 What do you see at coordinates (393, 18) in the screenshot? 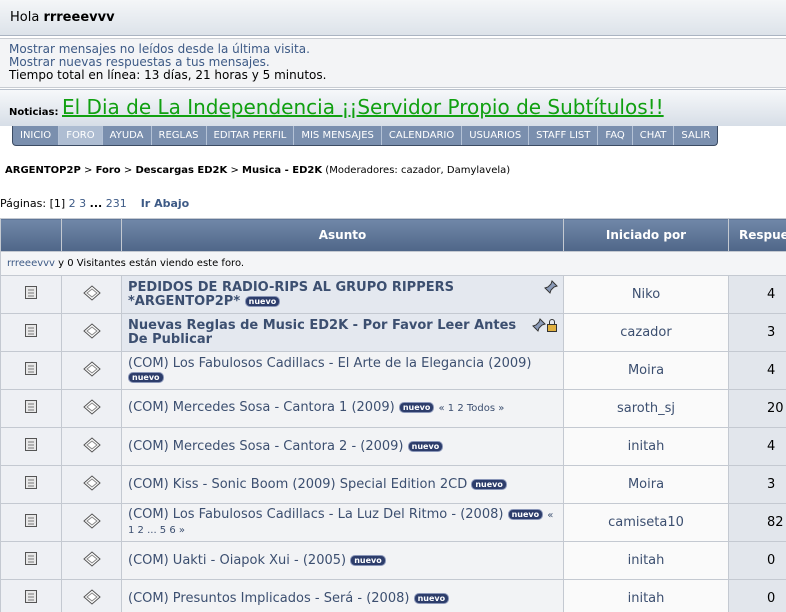
I see `user-bar: Hola rrreeevvv` at bounding box center [393, 18].